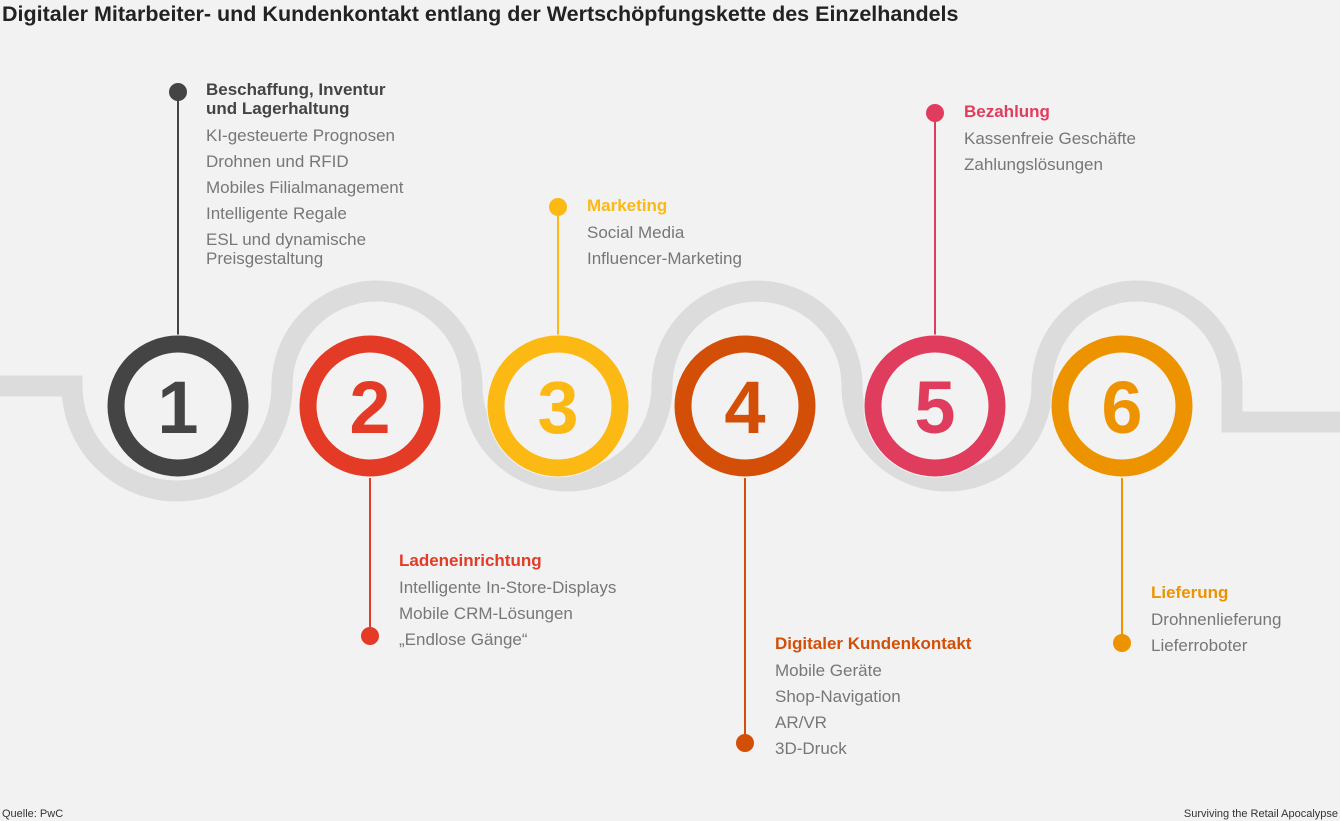 The width and height of the screenshot is (1340, 821). I want to click on step-heading: Bezahlung, so click(1050, 111).